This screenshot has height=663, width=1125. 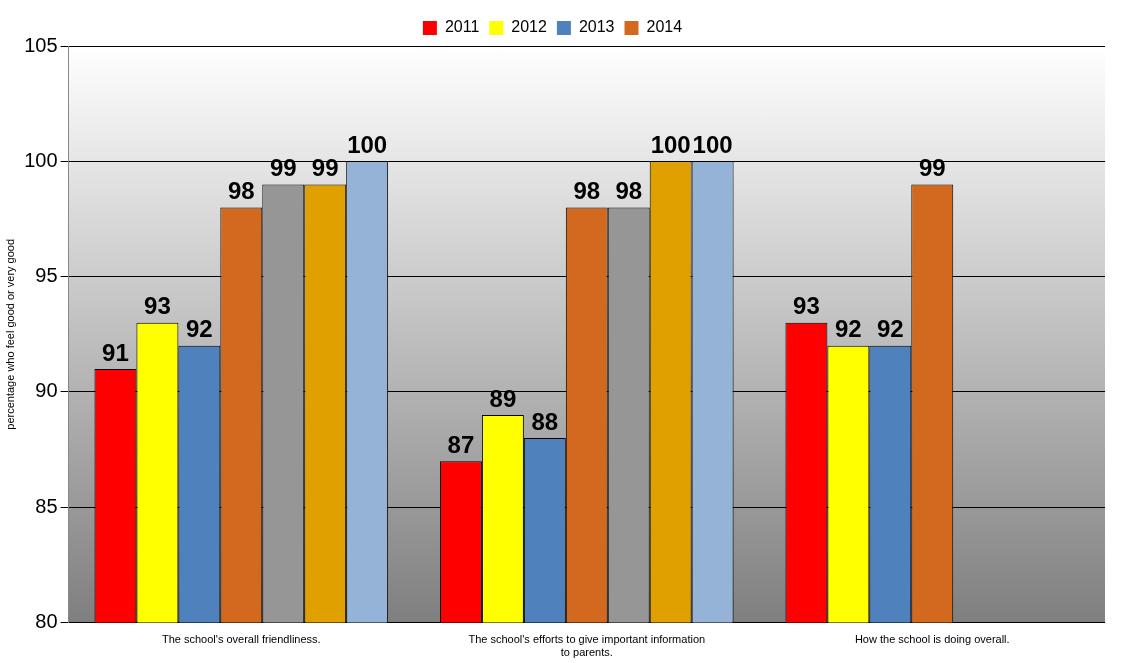 I want to click on y-tick-label: 105, so click(x=41, y=44).